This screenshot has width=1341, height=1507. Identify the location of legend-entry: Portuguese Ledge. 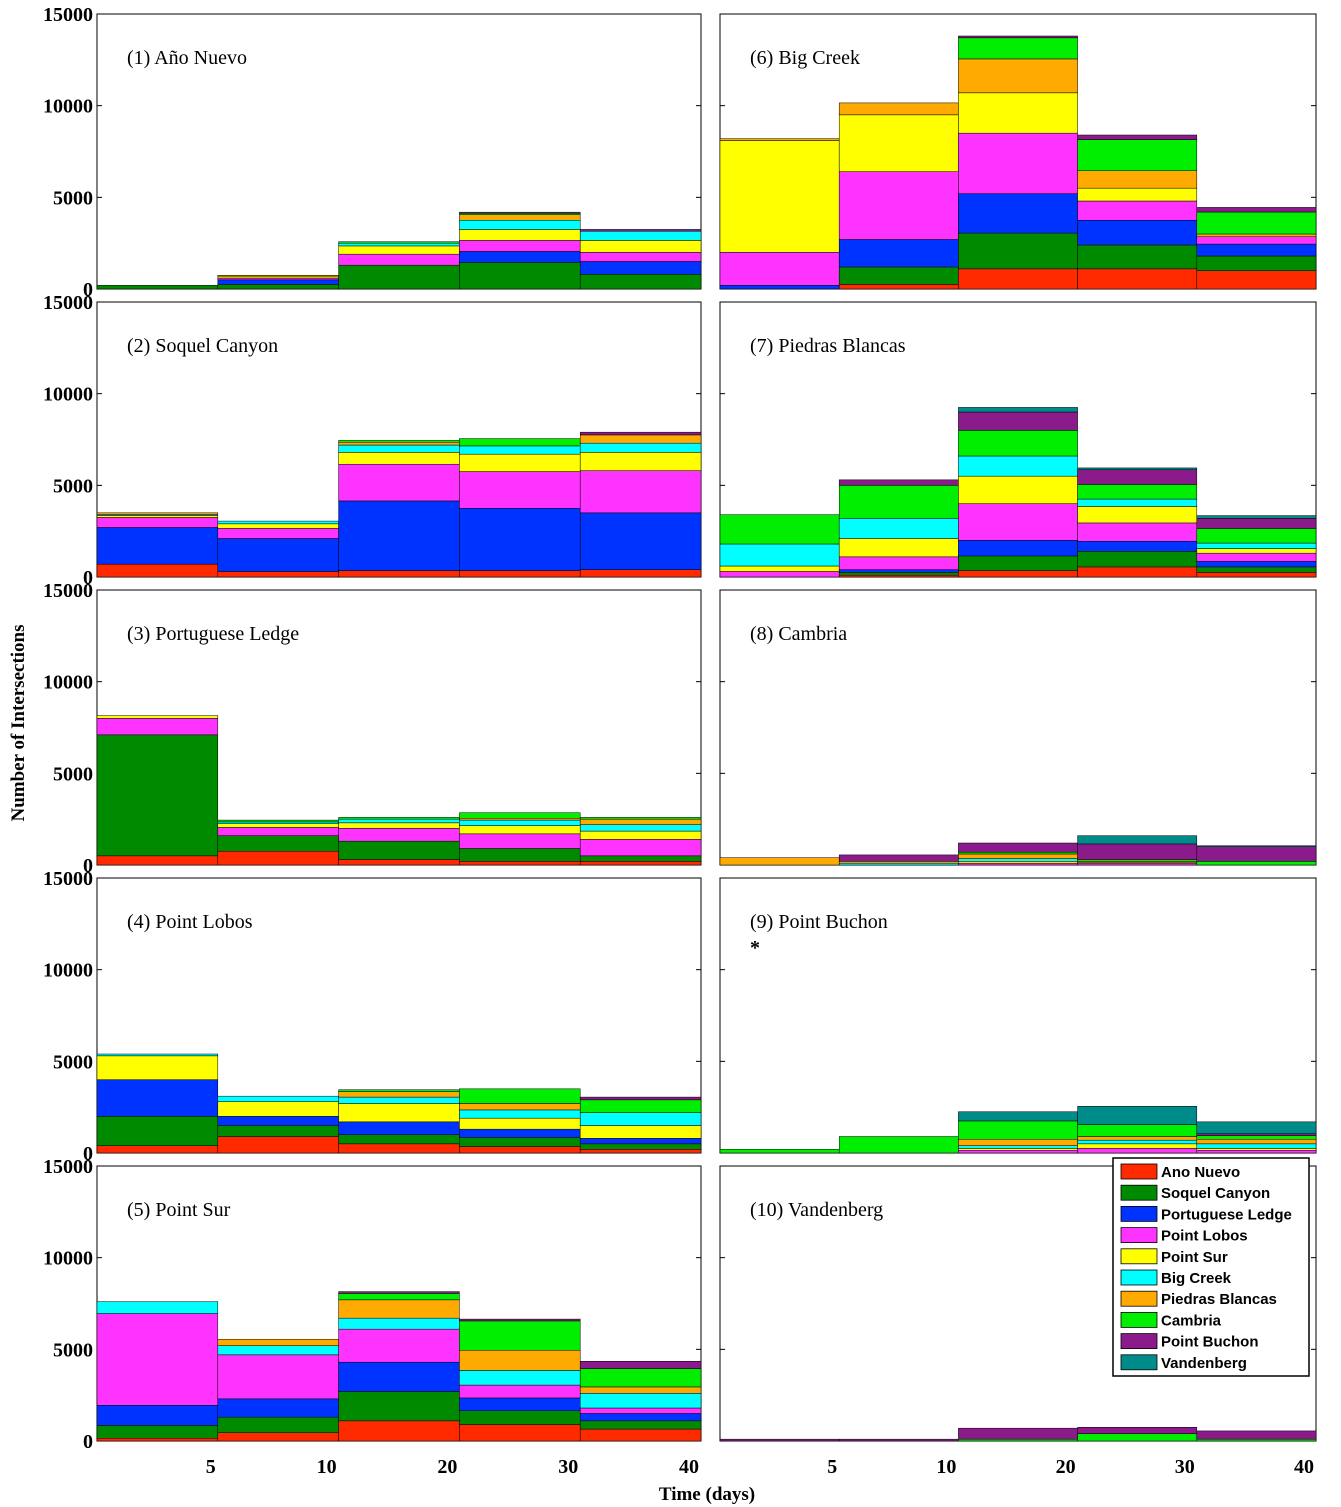
(1226, 1214).